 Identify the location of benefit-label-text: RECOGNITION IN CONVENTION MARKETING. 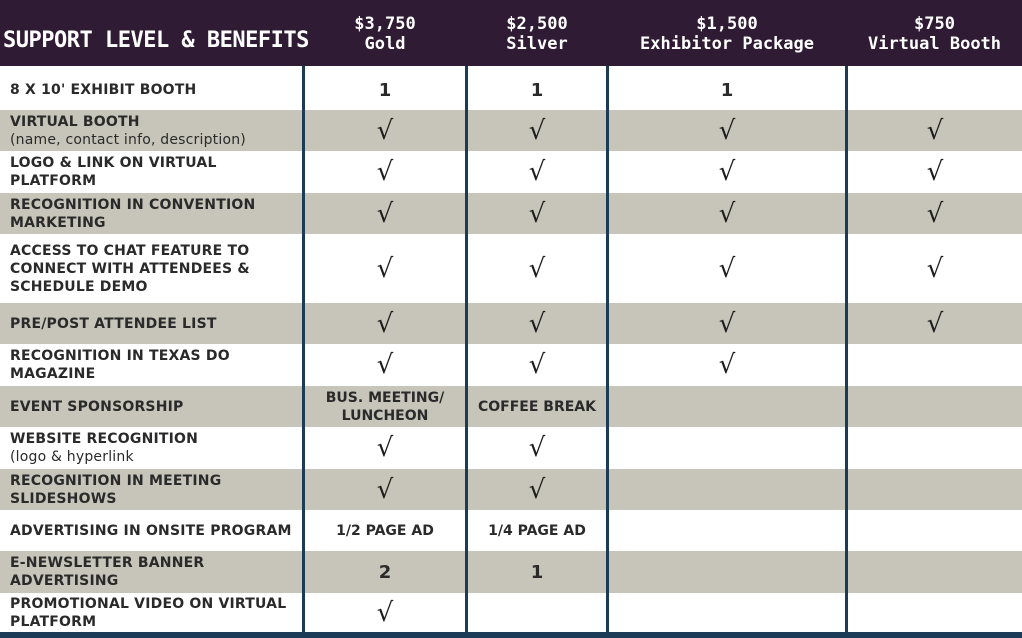
(133, 213).